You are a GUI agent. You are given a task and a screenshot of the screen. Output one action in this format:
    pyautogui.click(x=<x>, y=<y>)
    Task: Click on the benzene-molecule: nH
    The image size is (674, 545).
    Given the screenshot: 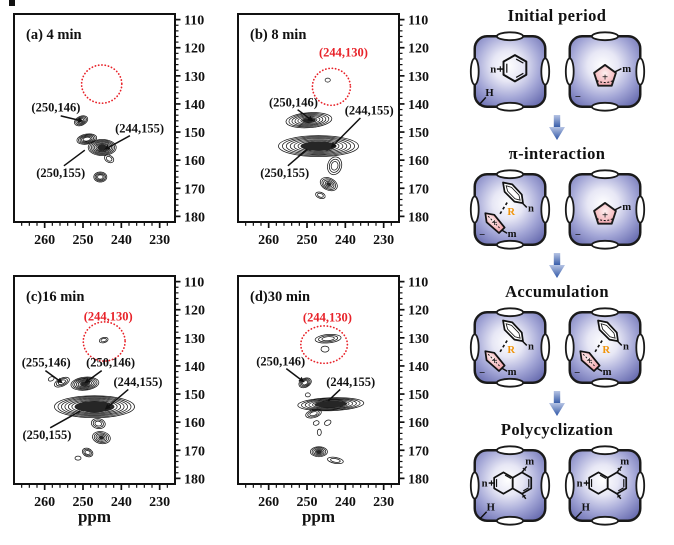 What is the action you would take?
    pyautogui.click(x=502, y=80)
    